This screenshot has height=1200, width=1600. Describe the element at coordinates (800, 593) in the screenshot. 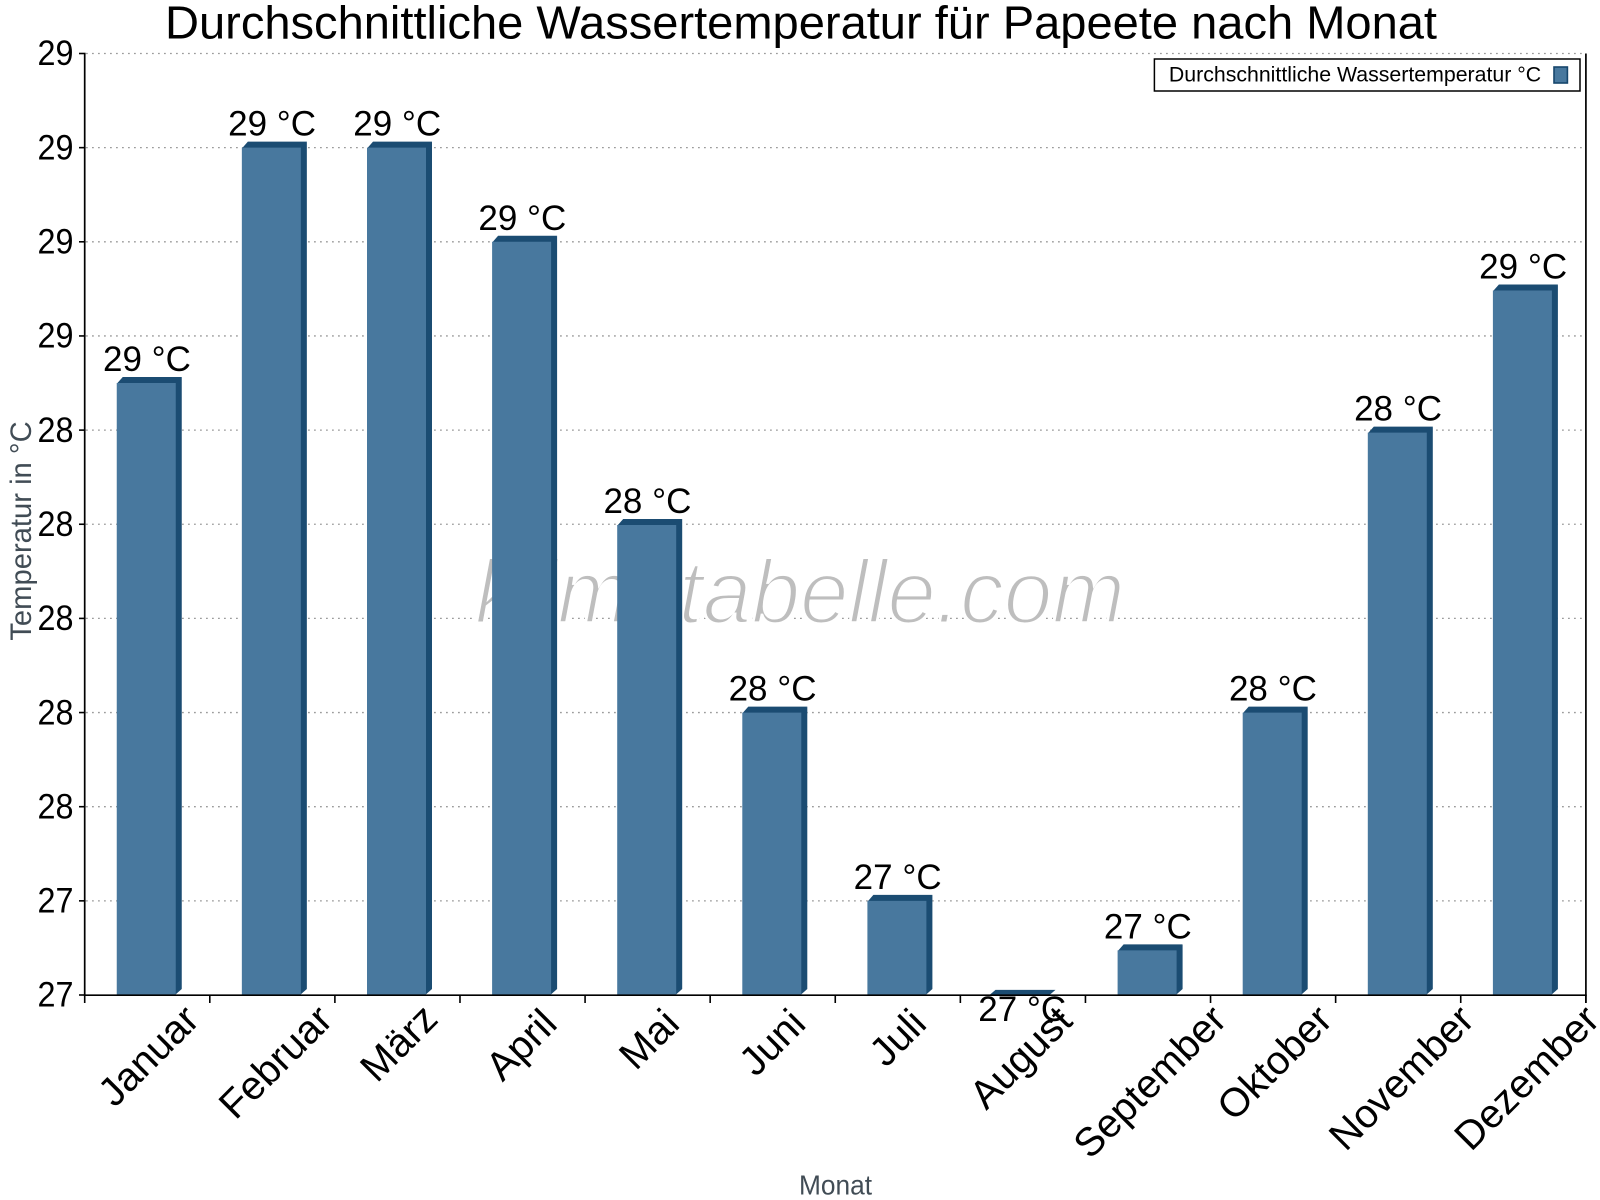

I see `svg-text: klimatabelle.com` at that location.